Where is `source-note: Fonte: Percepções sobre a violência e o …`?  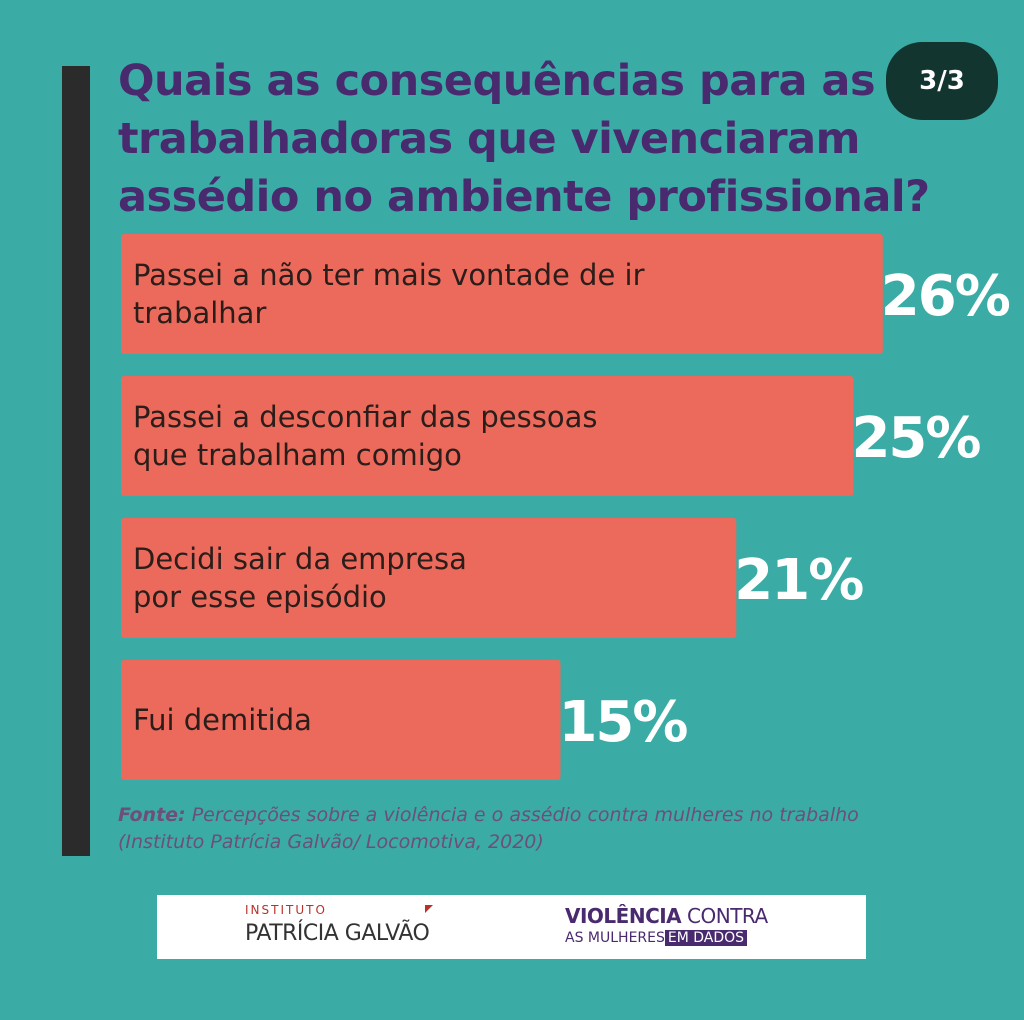
source-note: Fonte: Percepções sobre a violência e o … is located at coordinates (513, 829).